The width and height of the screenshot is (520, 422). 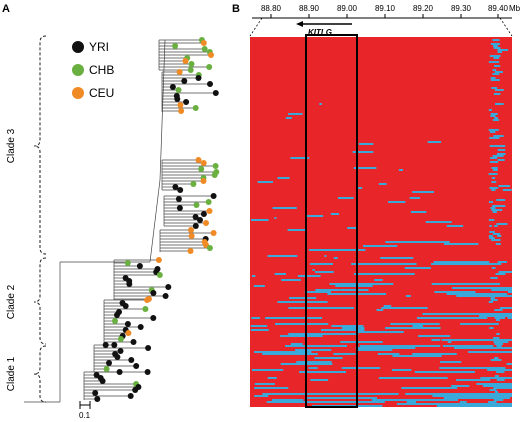 What do you see at coordinates (40, 219) in the screenshot?
I see `clade-brackets` at bounding box center [40, 219].